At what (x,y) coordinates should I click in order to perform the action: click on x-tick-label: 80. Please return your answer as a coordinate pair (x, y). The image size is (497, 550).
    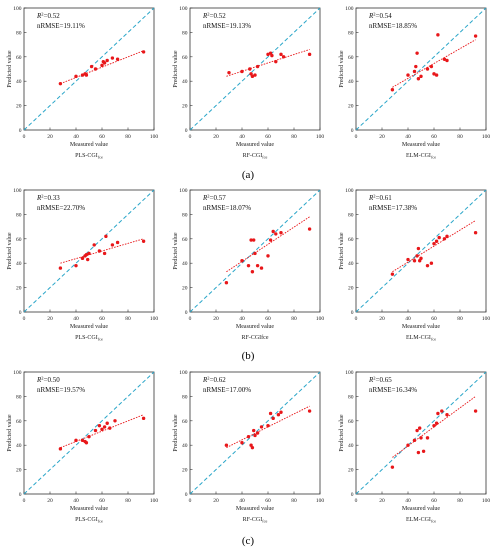
    Looking at the image, I should click on (128, 137).